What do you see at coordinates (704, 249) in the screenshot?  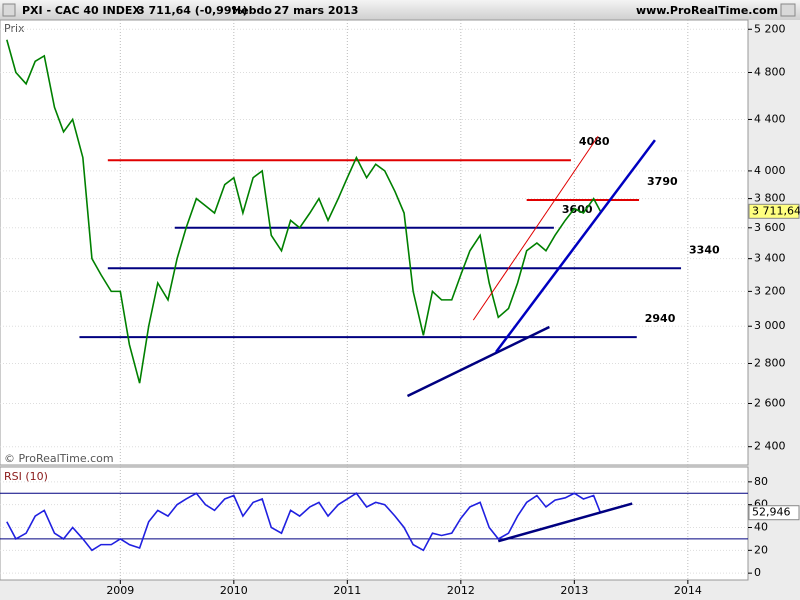 I see `level-label: 3340` at bounding box center [704, 249].